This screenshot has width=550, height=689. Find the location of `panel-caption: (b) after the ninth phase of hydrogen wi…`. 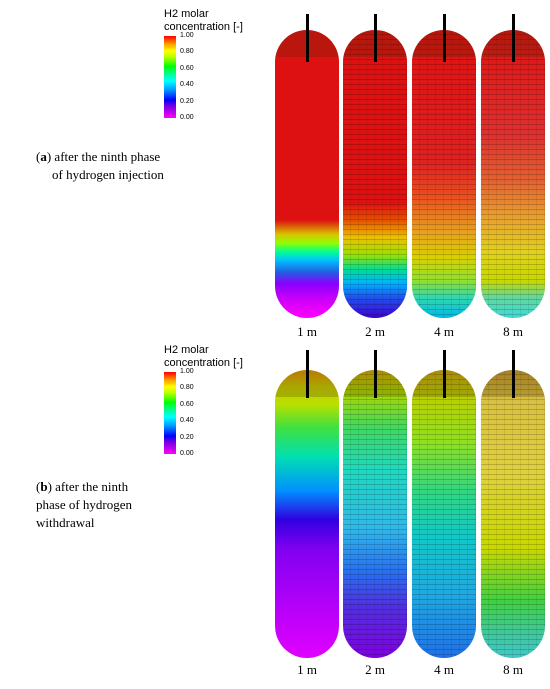

panel-caption: (b) after the ninth phase of hydrogen wi… is located at coordinates (84, 504).